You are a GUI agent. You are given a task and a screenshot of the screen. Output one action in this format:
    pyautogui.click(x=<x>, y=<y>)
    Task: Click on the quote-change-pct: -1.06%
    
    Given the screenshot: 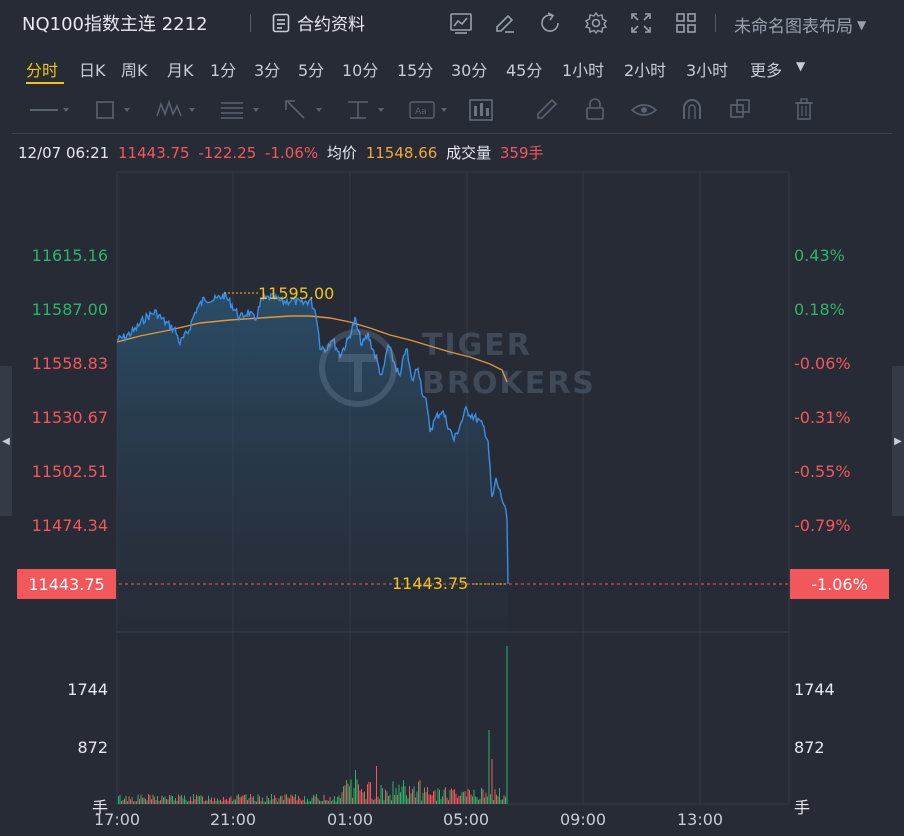 What is the action you would take?
    pyautogui.click(x=292, y=153)
    